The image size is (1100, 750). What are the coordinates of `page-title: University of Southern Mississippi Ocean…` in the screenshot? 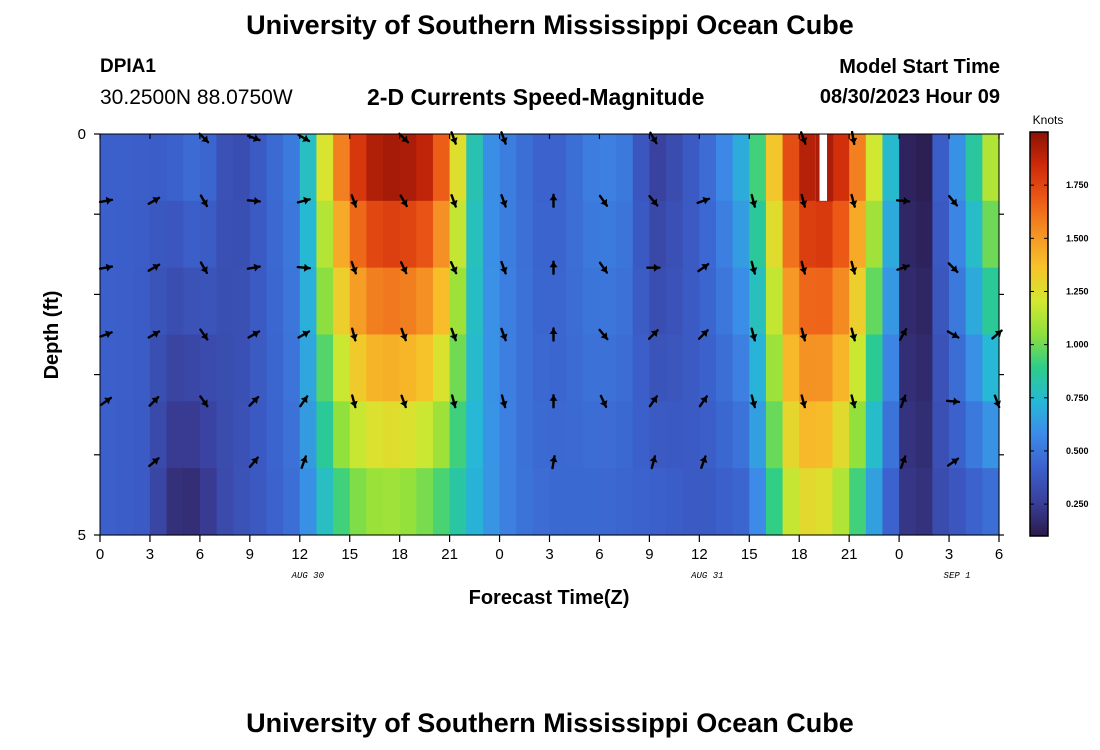 It's located at (550, 25).